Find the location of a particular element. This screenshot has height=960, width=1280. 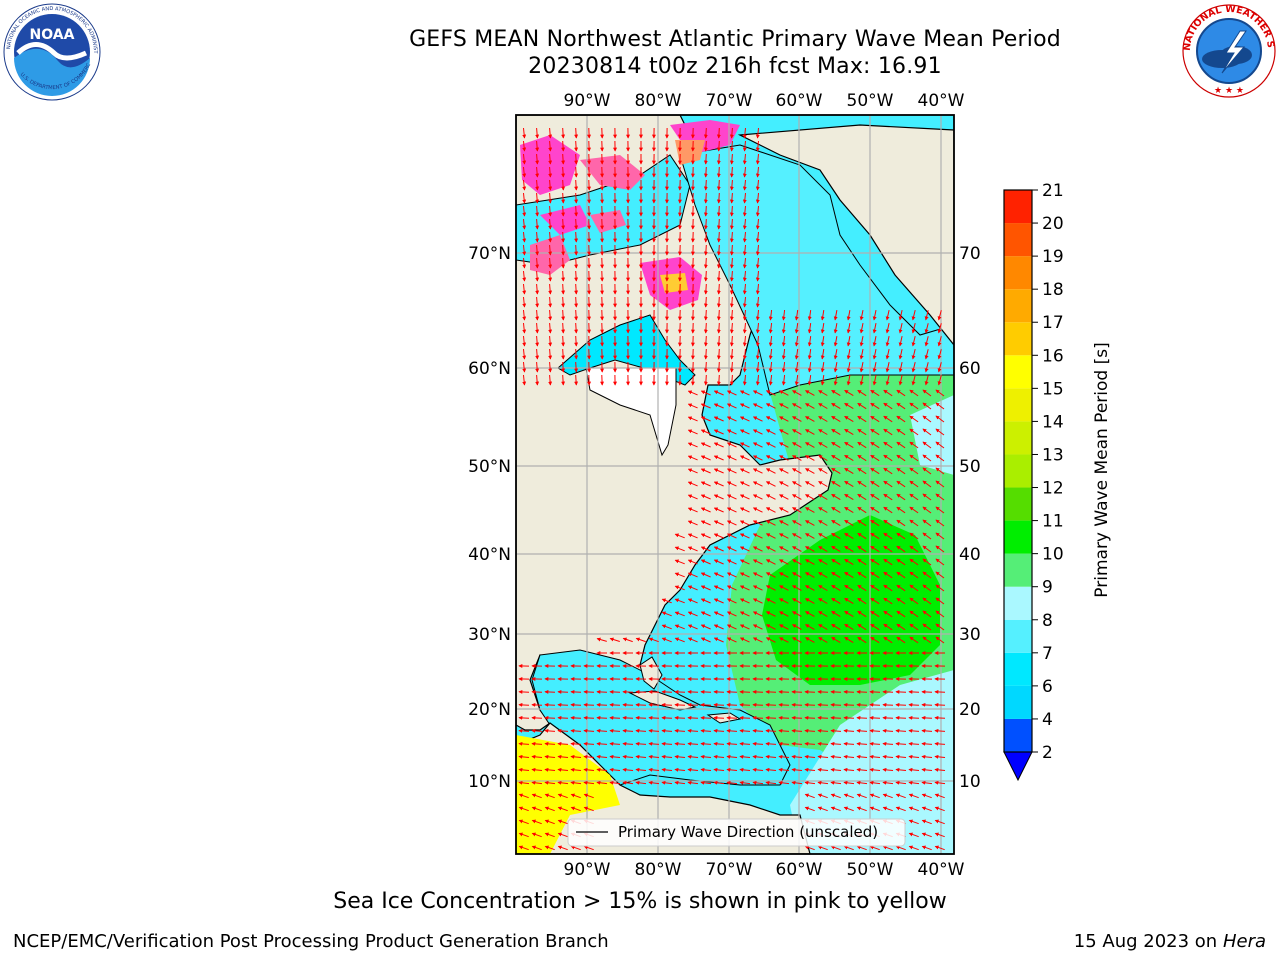

lat-tick-label-right: 60°N is located at coordinates (969, 369).